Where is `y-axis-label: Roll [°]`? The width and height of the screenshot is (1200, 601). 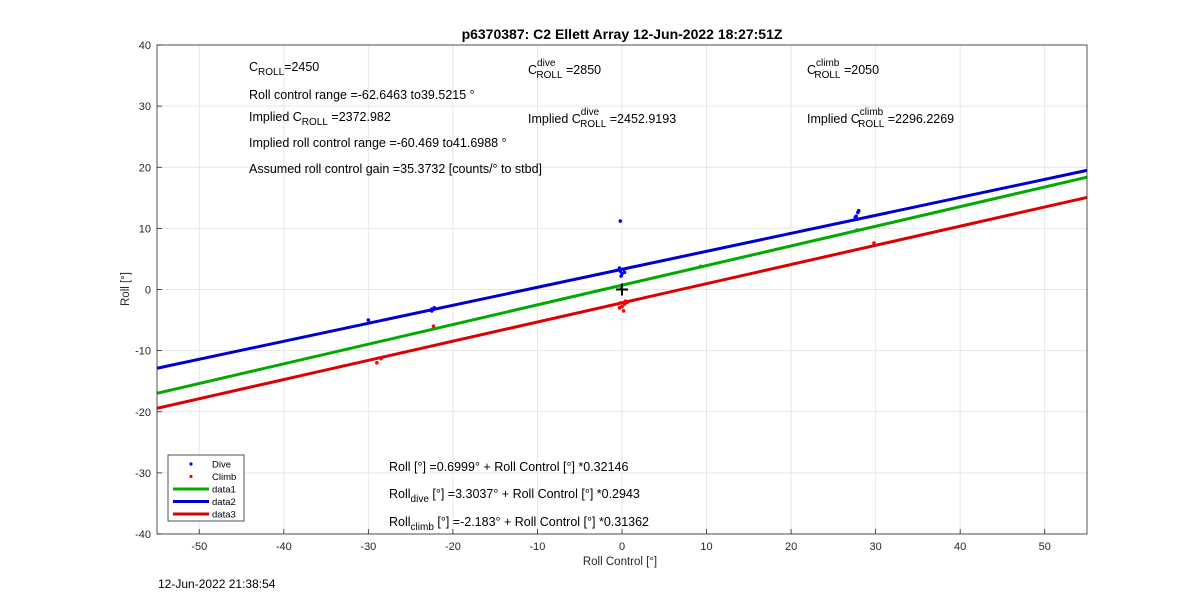
y-axis-label: Roll [°] is located at coordinates (126, 289).